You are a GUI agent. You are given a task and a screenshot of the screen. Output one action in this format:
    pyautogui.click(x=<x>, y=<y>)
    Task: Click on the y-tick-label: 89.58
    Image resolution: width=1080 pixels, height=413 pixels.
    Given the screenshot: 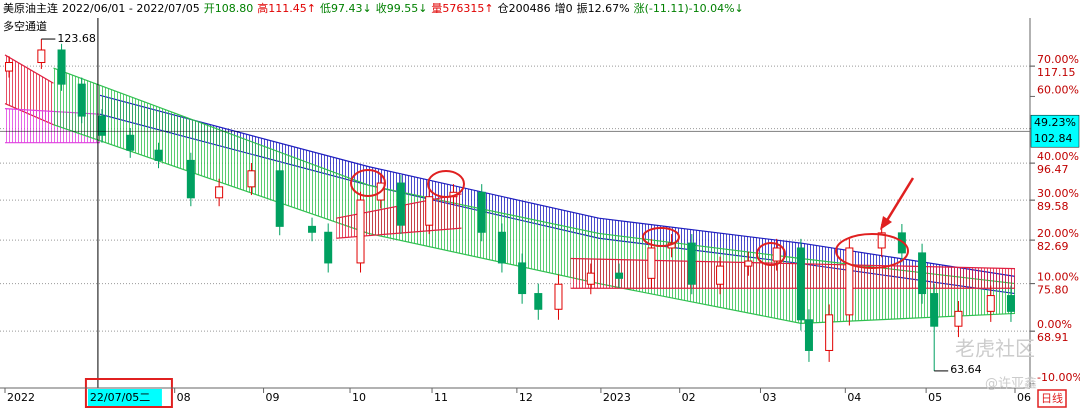 What is the action you would take?
    pyautogui.click(x=1053, y=206)
    